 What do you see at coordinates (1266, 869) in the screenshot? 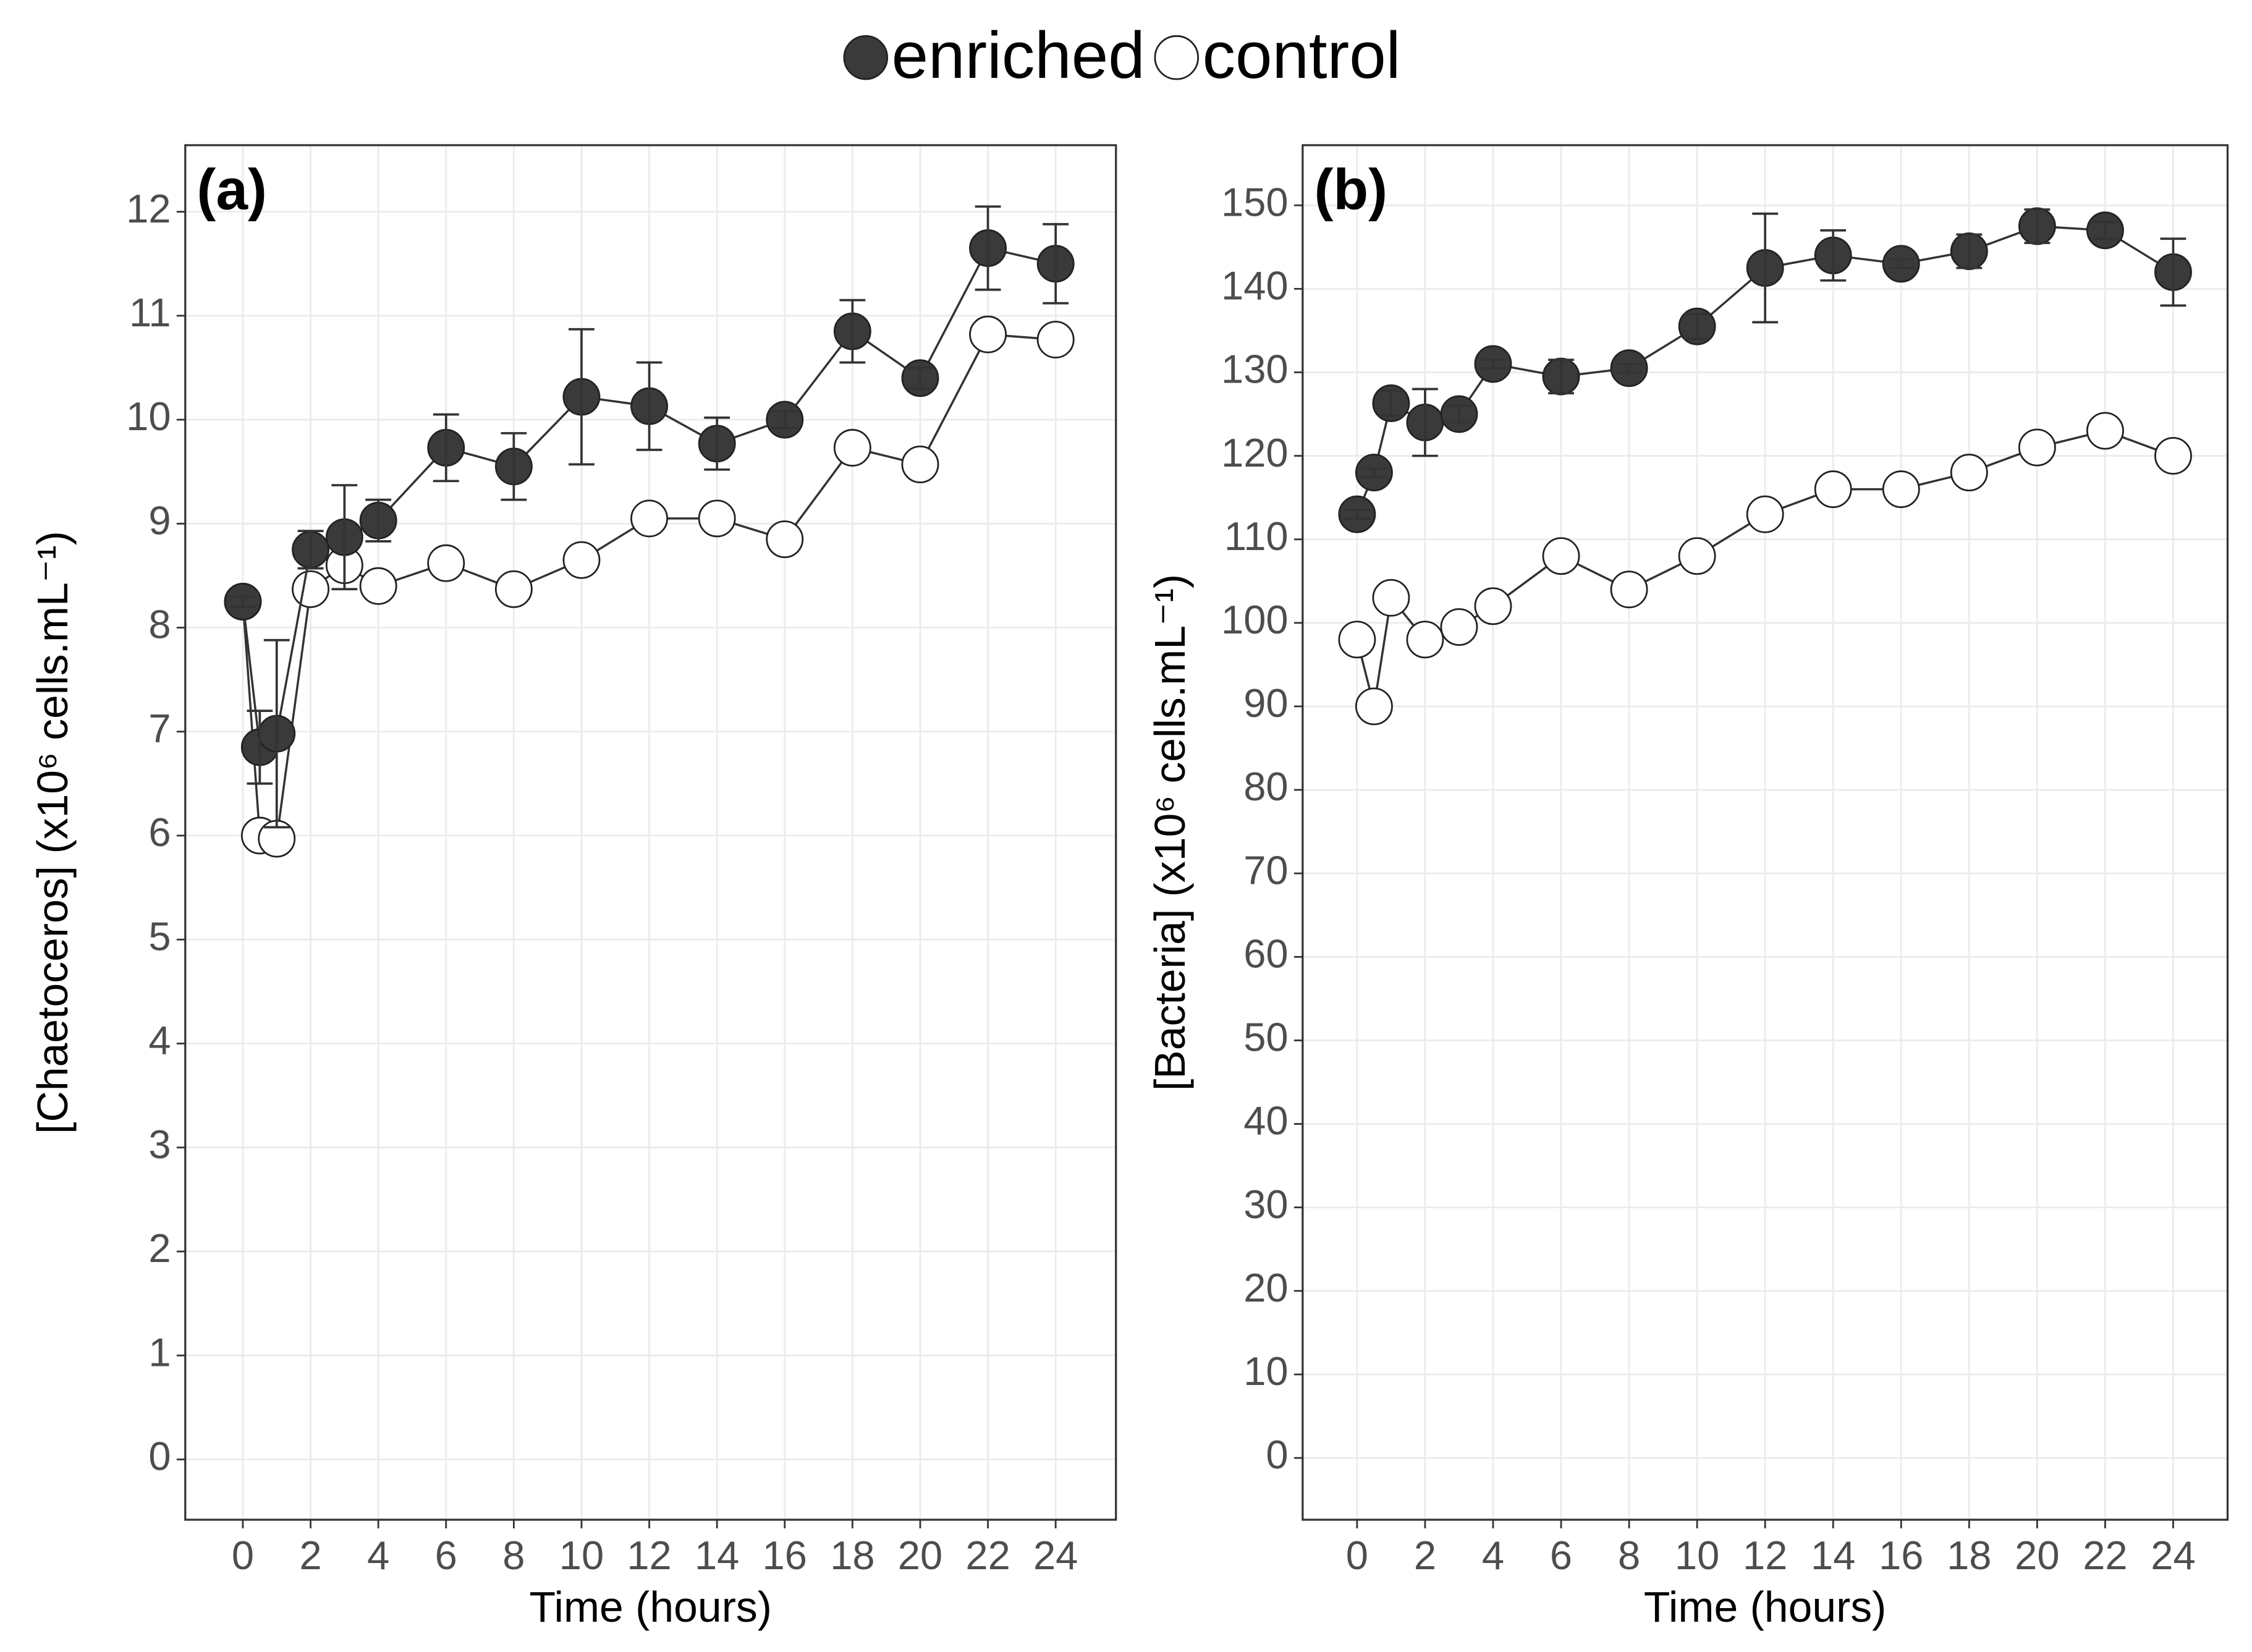
I see `y-tick-label: 70` at bounding box center [1266, 869].